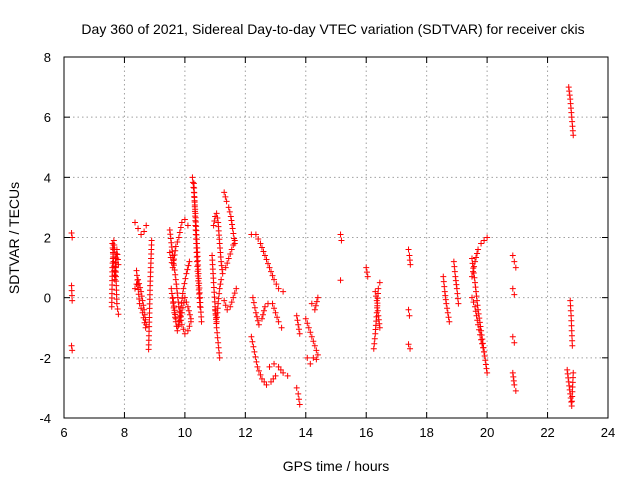 The image size is (640, 480). Describe the element at coordinates (306, 432) in the screenshot. I see `x-tick-label: 14` at that location.